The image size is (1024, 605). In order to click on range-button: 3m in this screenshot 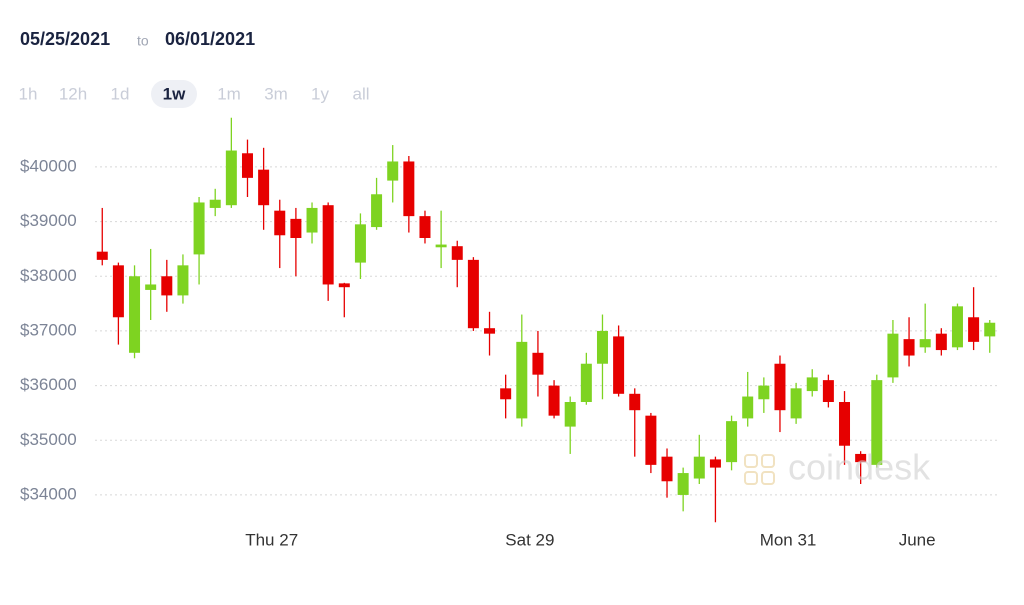, I will do `click(276, 93)`.